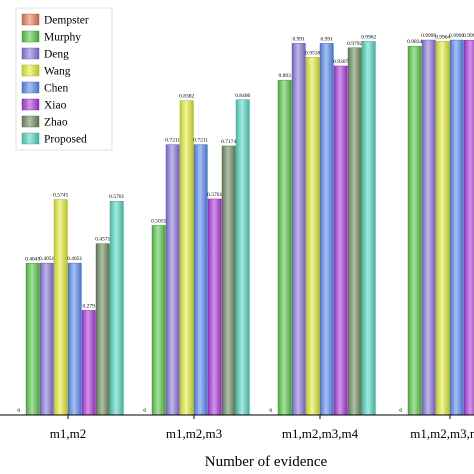  Describe the element at coordinates (30, 121) in the screenshot. I see `legend-swatch-zhao` at that location.